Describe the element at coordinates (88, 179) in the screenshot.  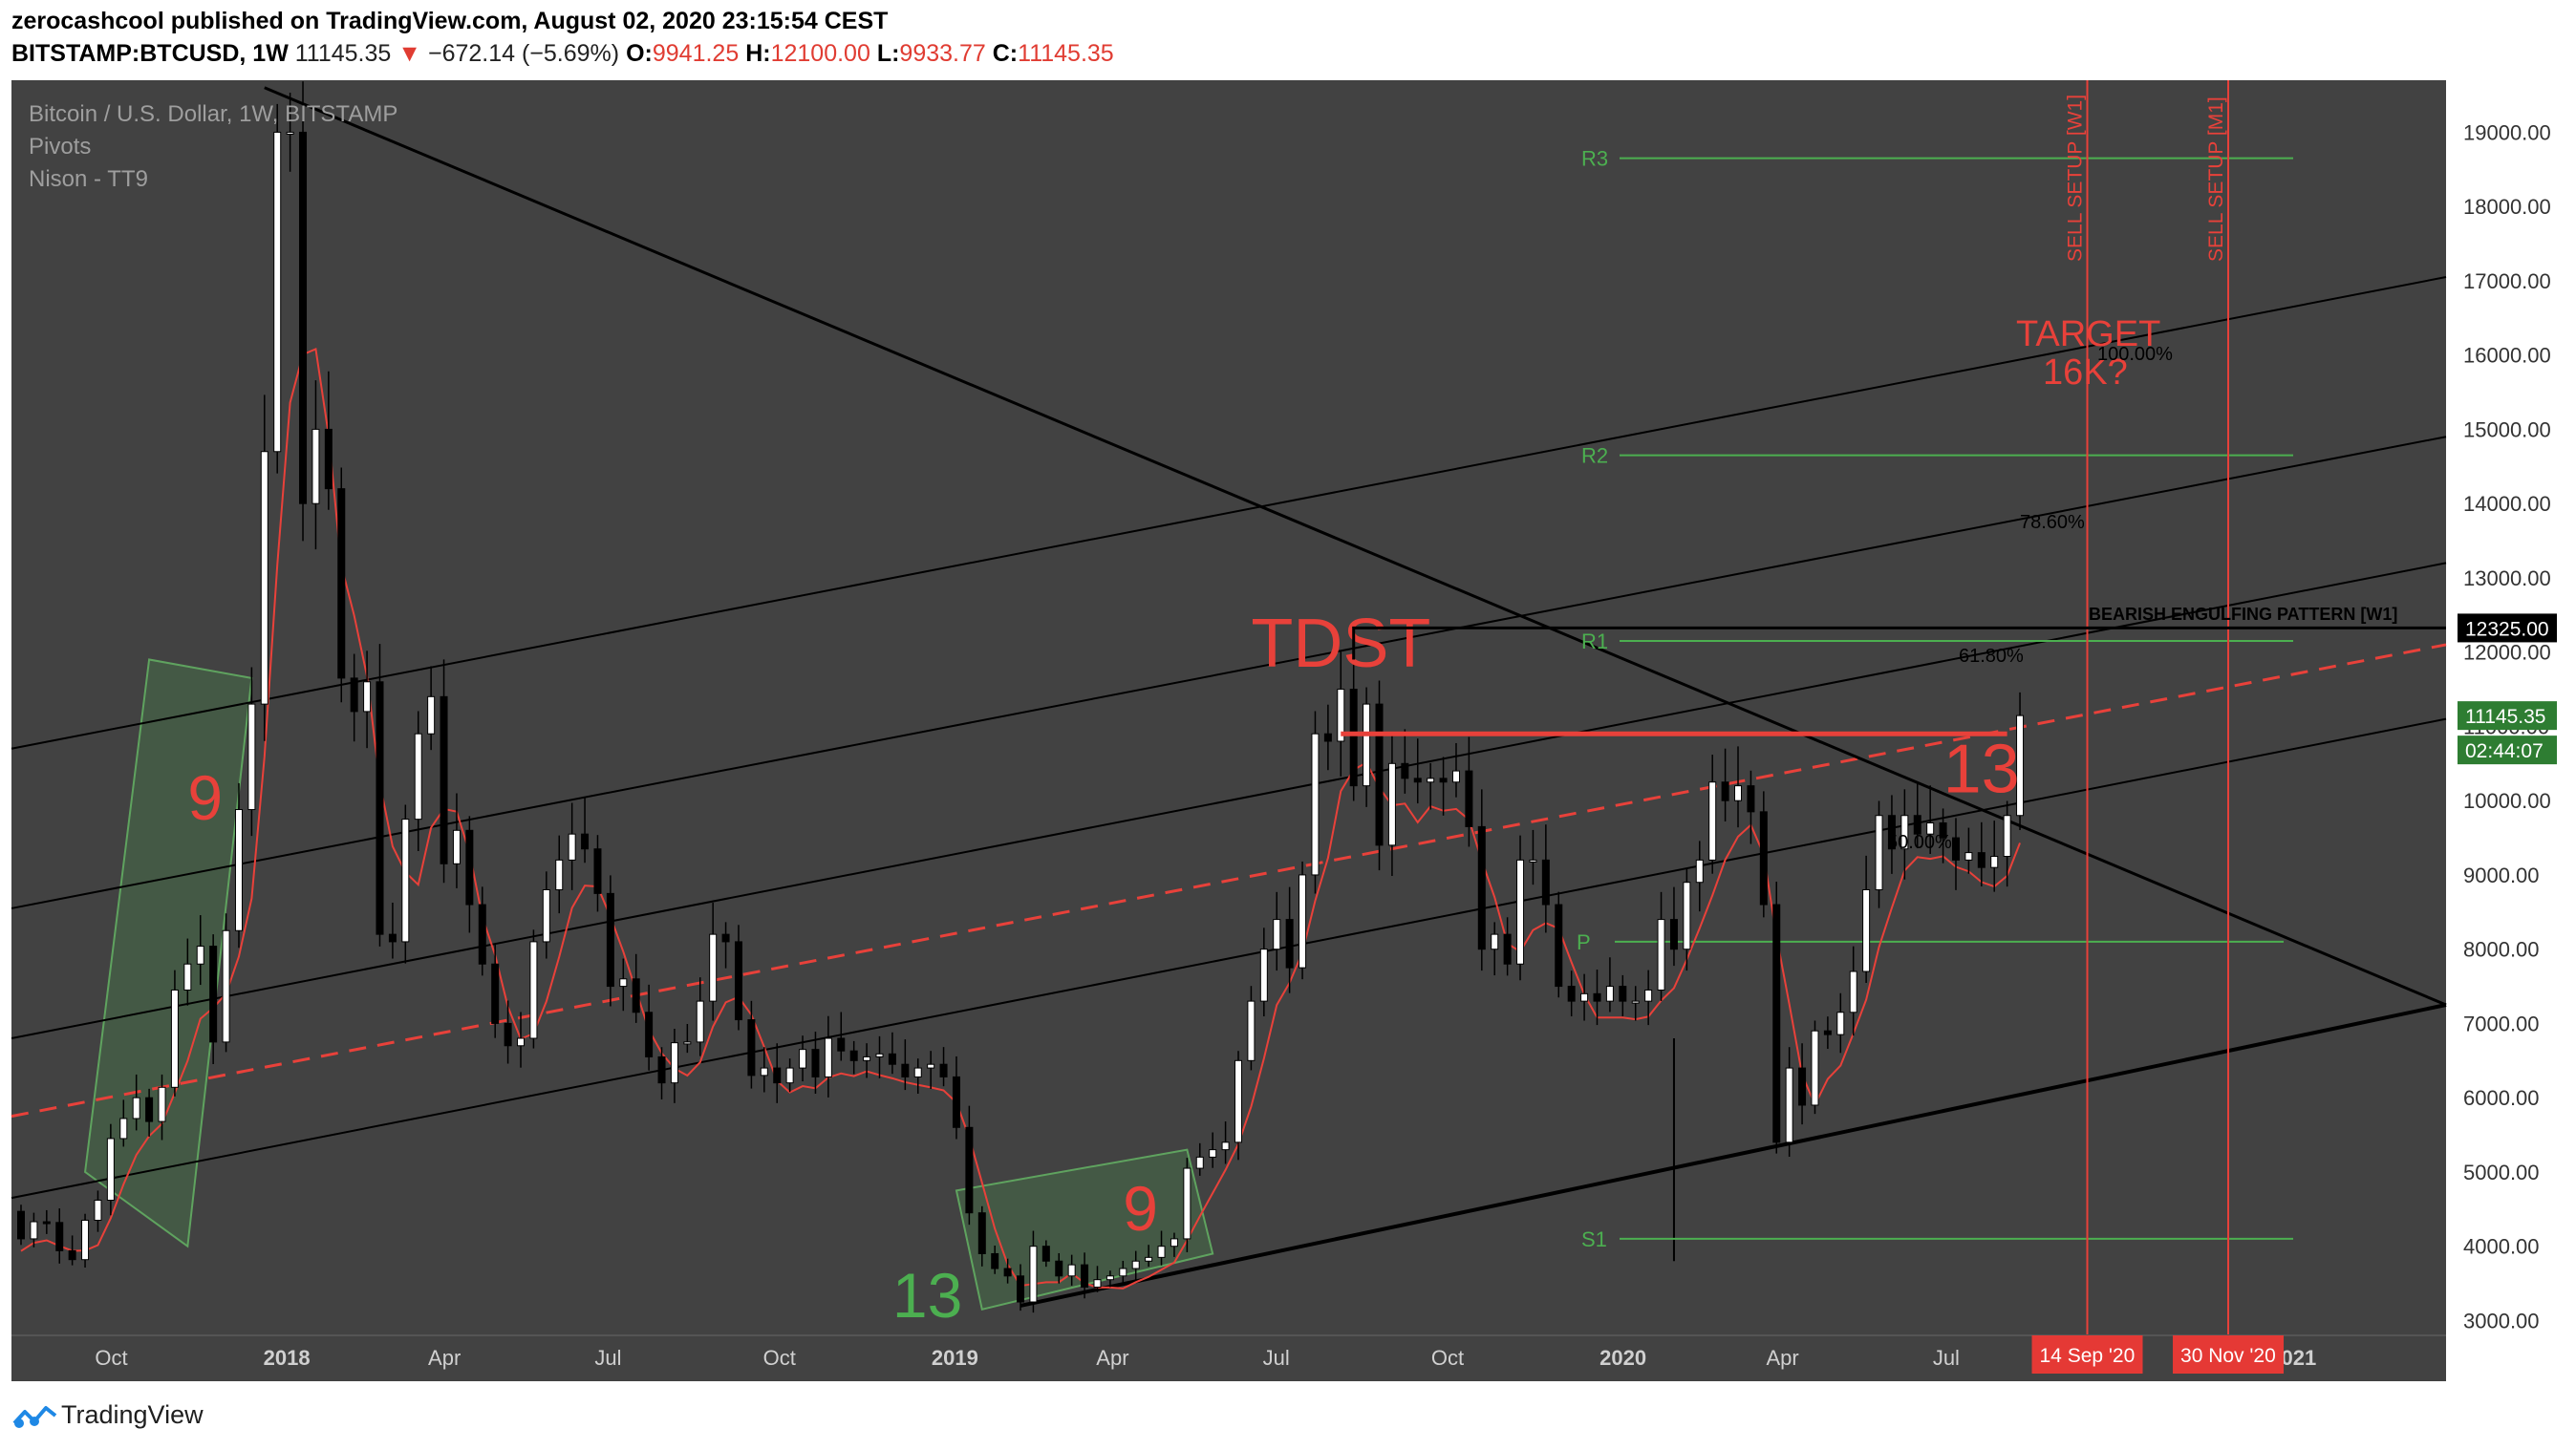
I see `legend-nison-tt9: Nison - TT9` at that location.